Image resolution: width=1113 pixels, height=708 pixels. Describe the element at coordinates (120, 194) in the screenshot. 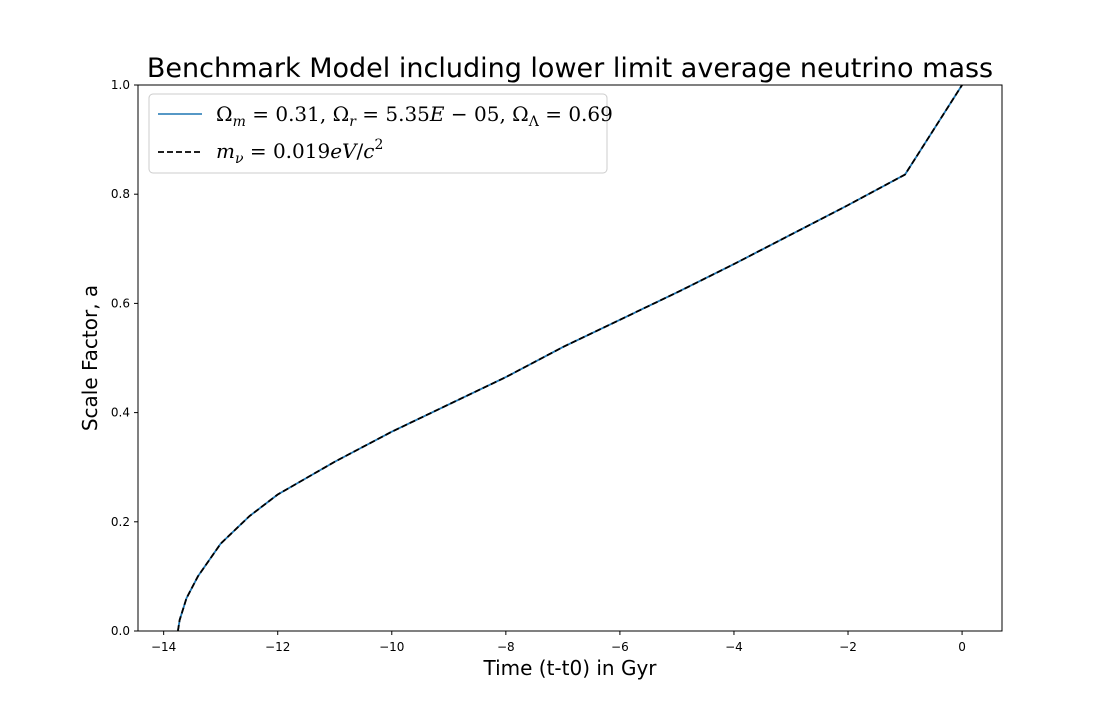

I see `y-tick-label: 0.8` at that location.